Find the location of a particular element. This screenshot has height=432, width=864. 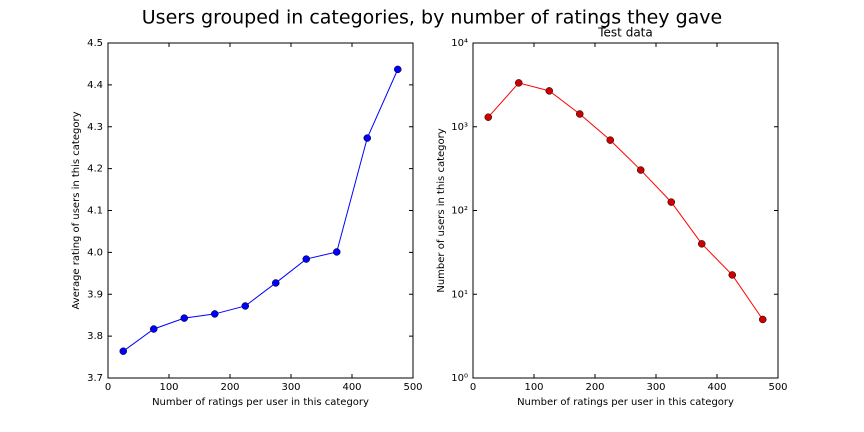

y-tick-label: 4.3 is located at coordinates (95, 127).